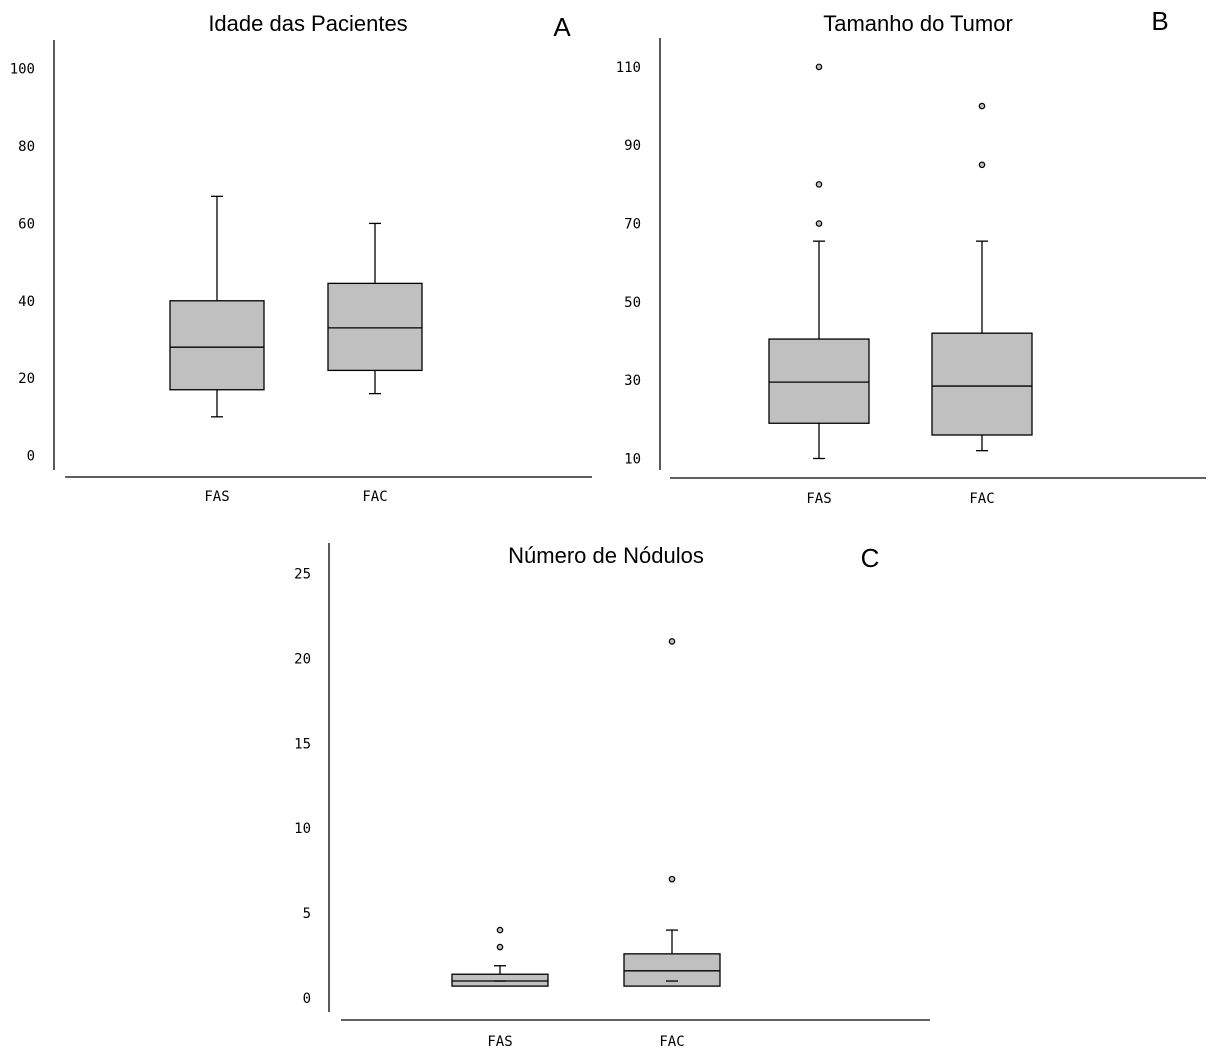 The height and width of the screenshot is (1053, 1208). Describe the element at coordinates (819, 261) in the screenshot. I see `box-fas-b` at that location.